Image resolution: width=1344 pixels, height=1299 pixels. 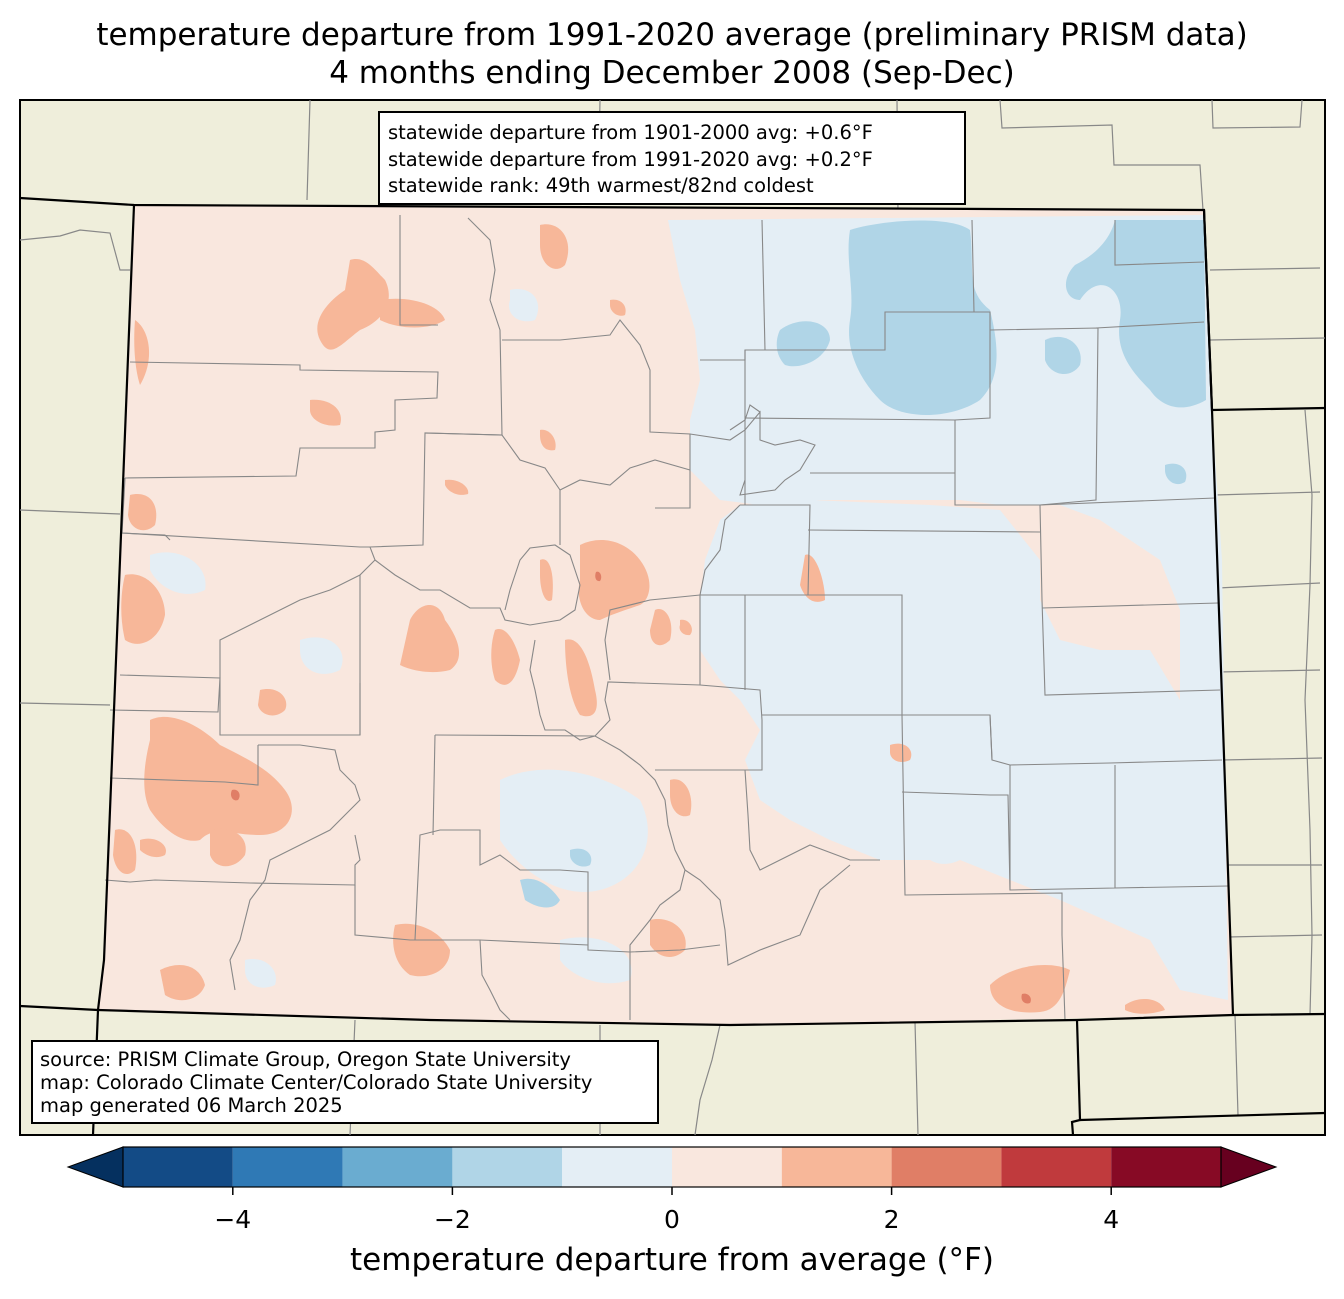 I want to click on colorbar-under-arrow, so click(x=95, y=1167).